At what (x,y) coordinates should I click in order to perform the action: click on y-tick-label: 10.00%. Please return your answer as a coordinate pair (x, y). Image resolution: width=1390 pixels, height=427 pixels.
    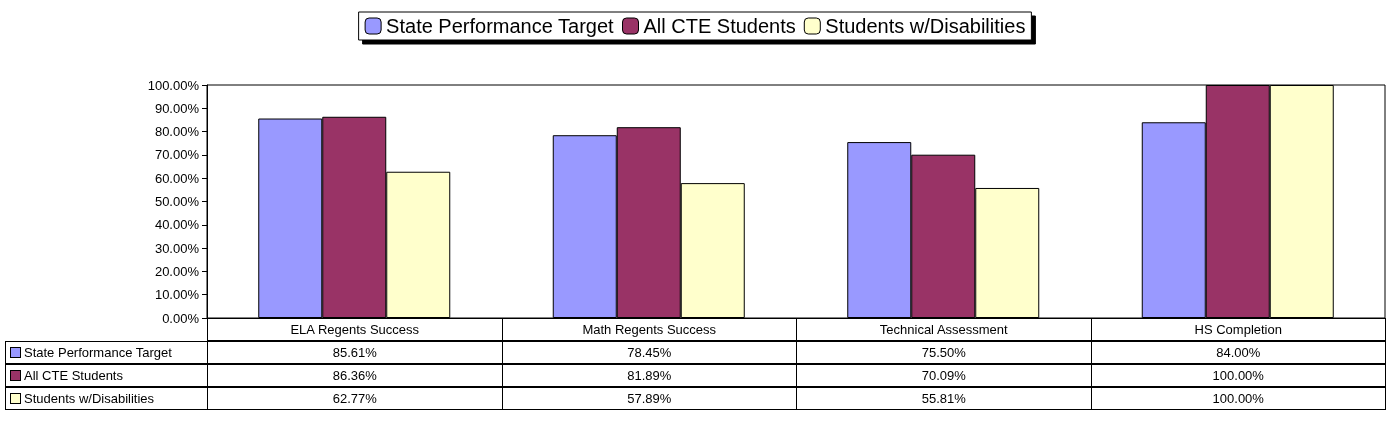
    Looking at the image, I should click on (177, 295).